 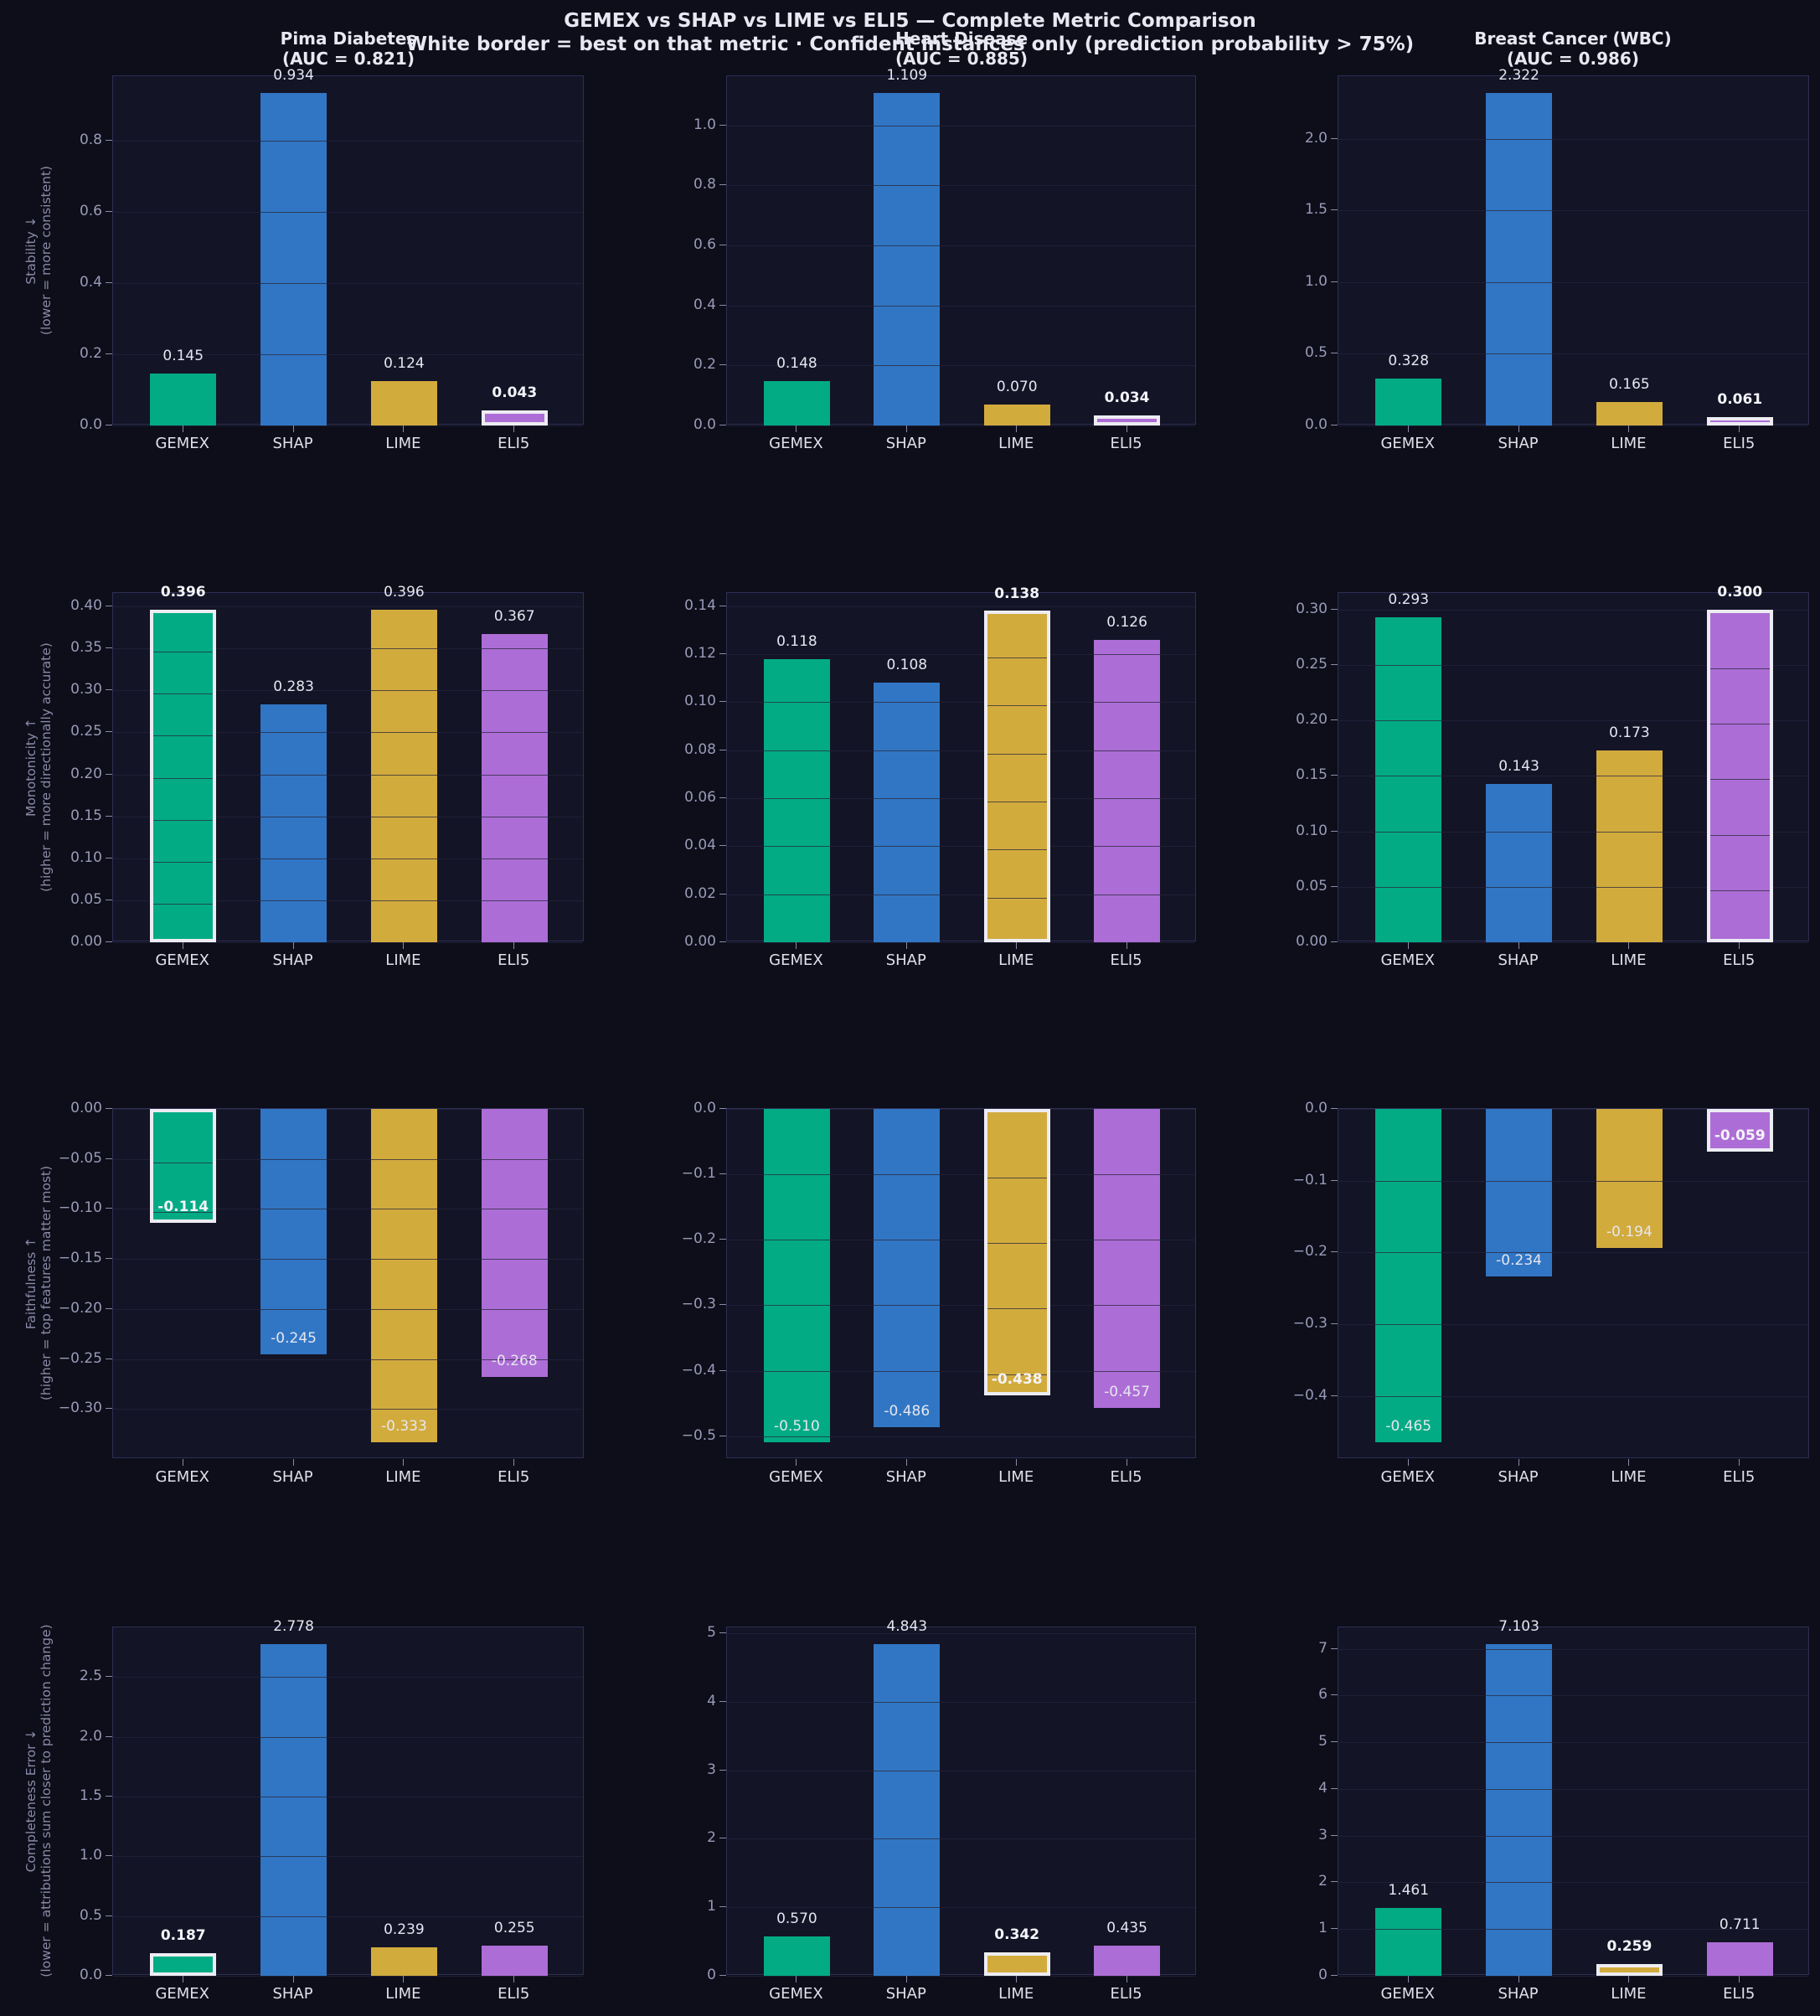 I want to click on y-tick-label: 1.5, so click(x=90, y=1796).